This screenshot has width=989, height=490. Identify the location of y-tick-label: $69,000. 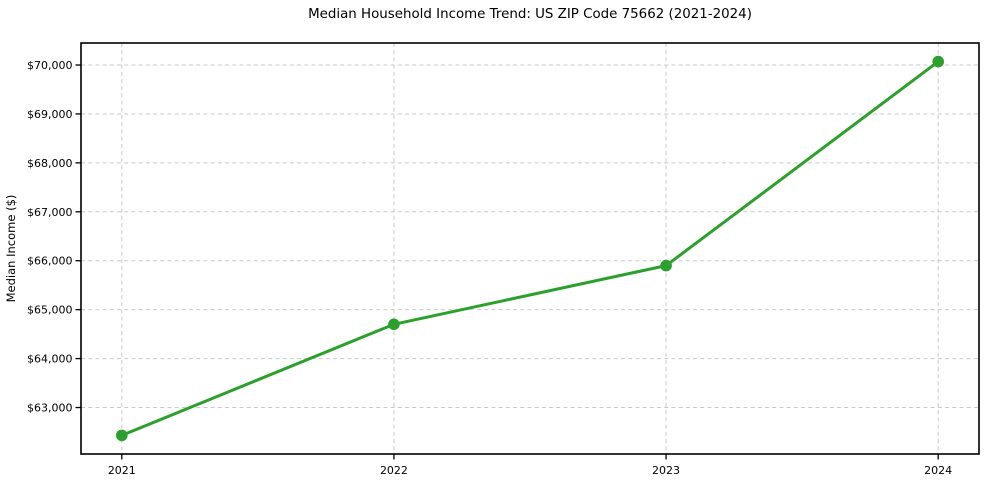
(50, 114).